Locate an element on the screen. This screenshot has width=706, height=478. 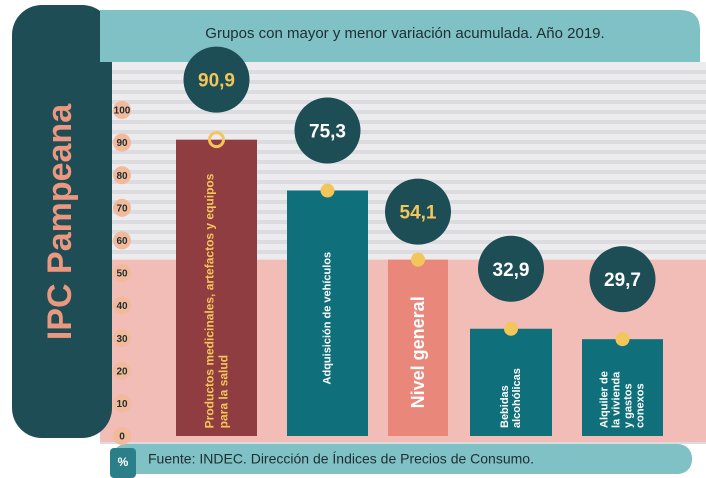
source-banner is located at coordinates (402, 459).